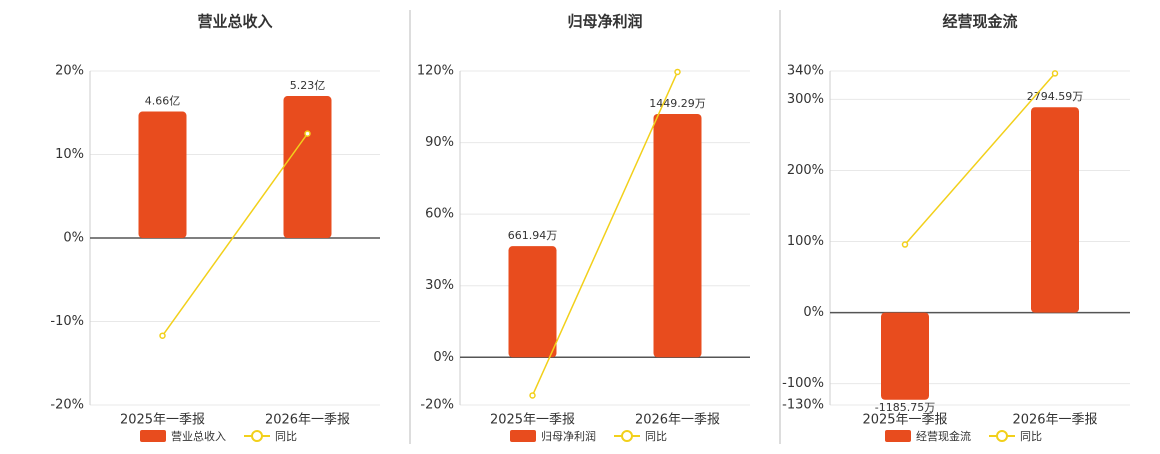 The image size is (1160, 454). I want to click on legend-label: 经营现金流, so click(943, 436).